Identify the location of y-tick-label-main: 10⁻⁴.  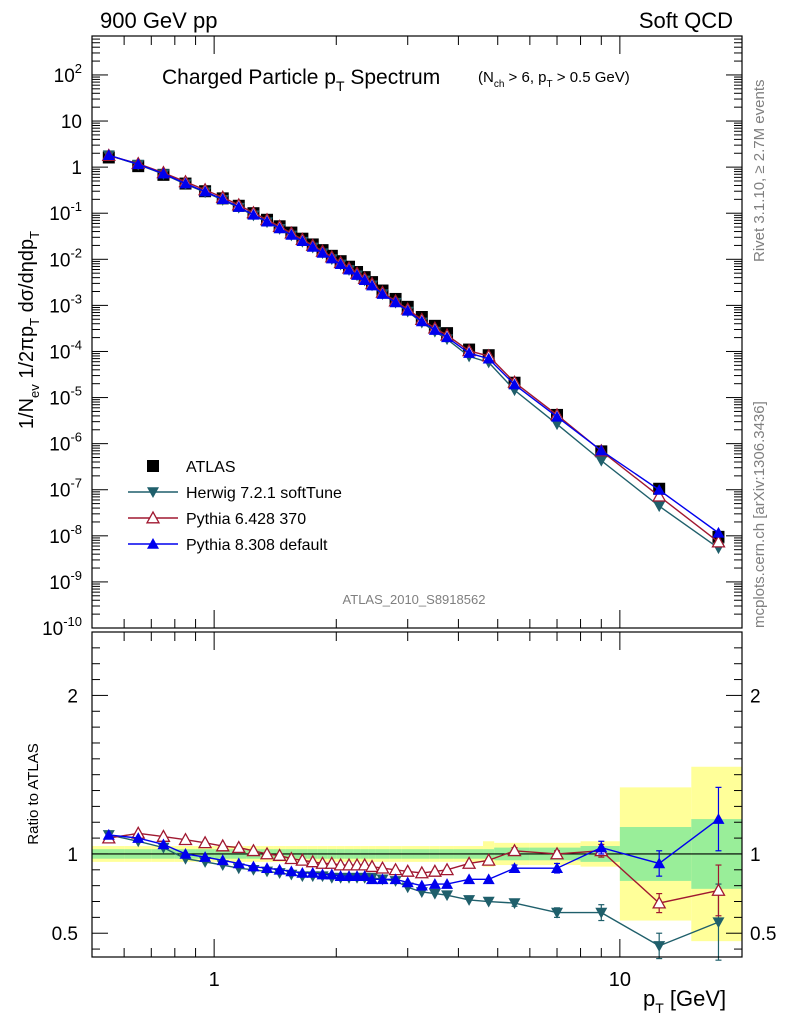
(65, 350).